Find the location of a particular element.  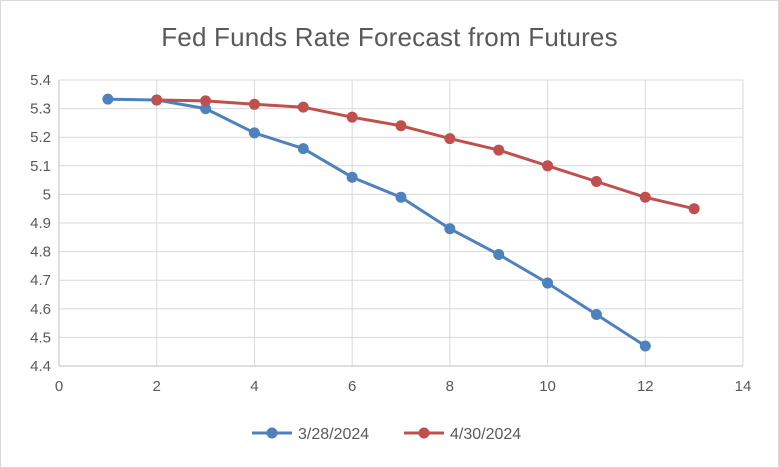

legend-item: 4/30/2024 is located at coordinates (462, 434).